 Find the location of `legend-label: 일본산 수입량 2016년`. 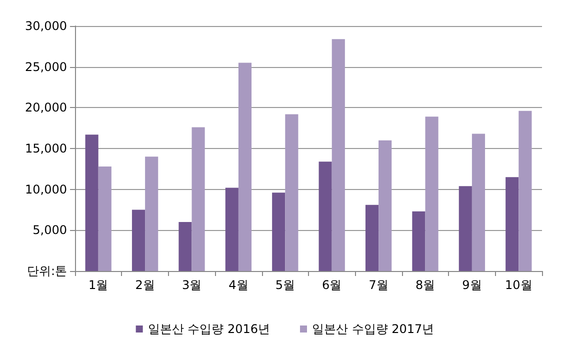

legend-label: 일본산 수입량 2016년 is located at coordinates (209, 329).